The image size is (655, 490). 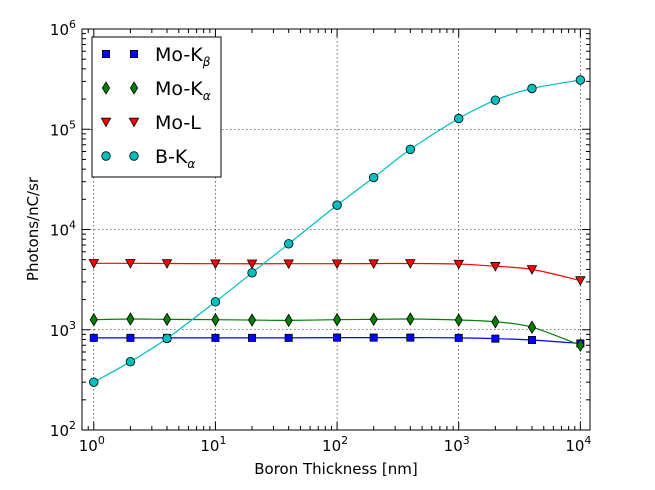 I want to click on tick-label-exponent: 1, so click(x=222, y=440).